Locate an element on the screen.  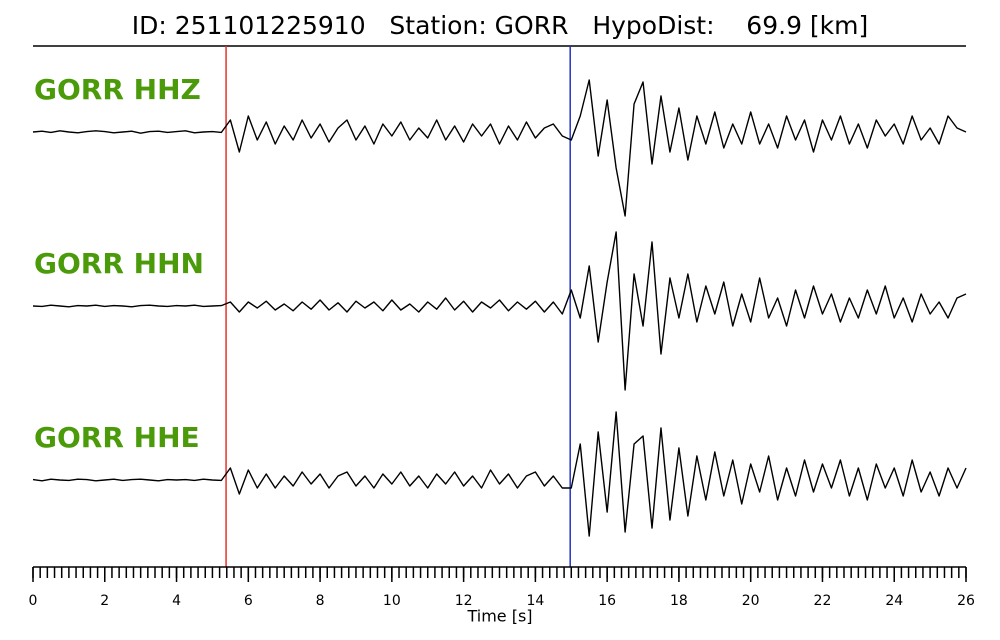
x-tick-label: 12 is located at coordinates (464, 601).